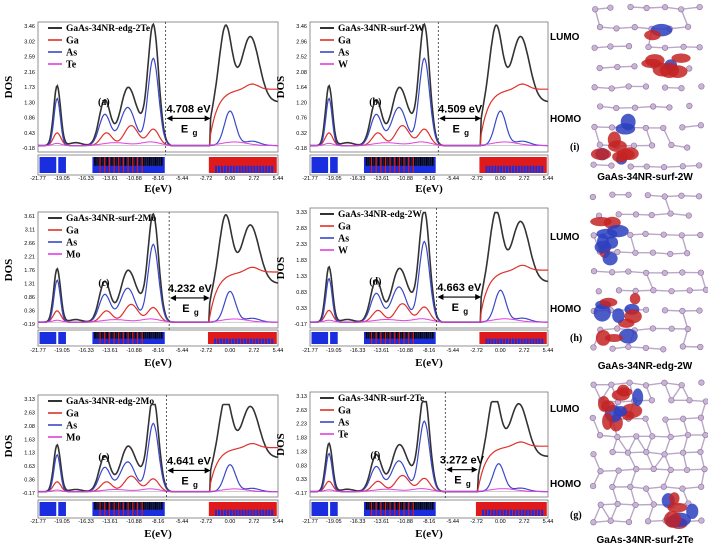 This screenshot has height=550, width=708. Describe the element at coordinates (301, 27) in the screenshot. I see `y-tick-label: 3.46` at that location.